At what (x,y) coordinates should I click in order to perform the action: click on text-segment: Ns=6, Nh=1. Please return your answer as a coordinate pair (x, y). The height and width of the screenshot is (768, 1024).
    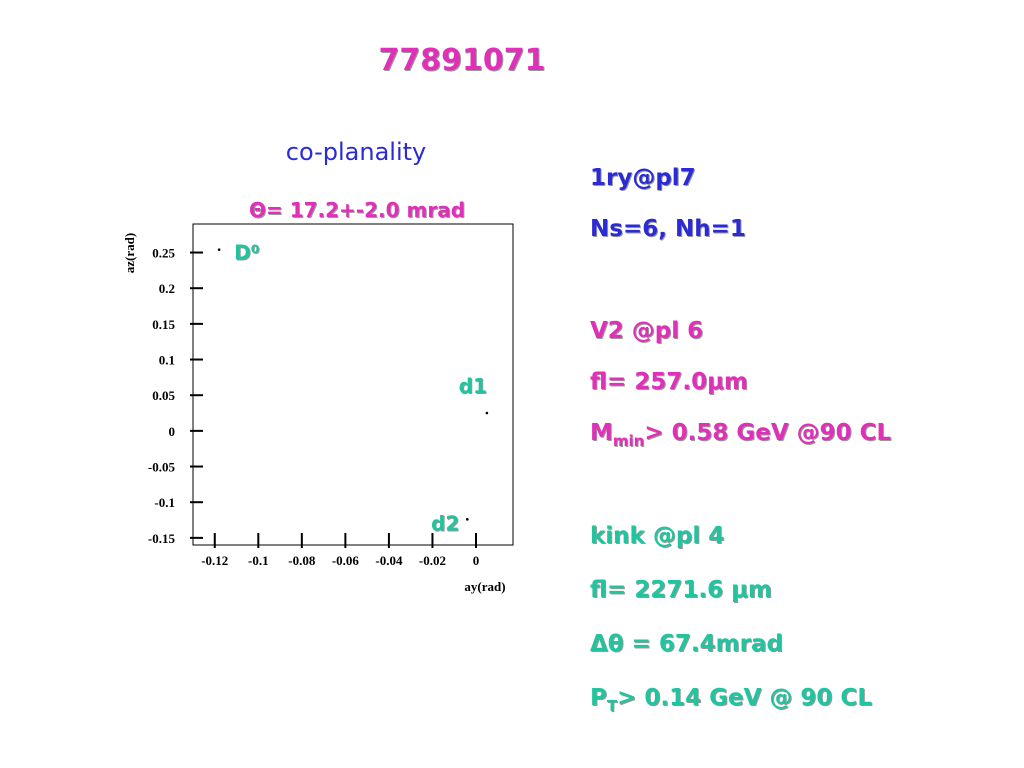
    Looking at the image, I should click on (668, 229).